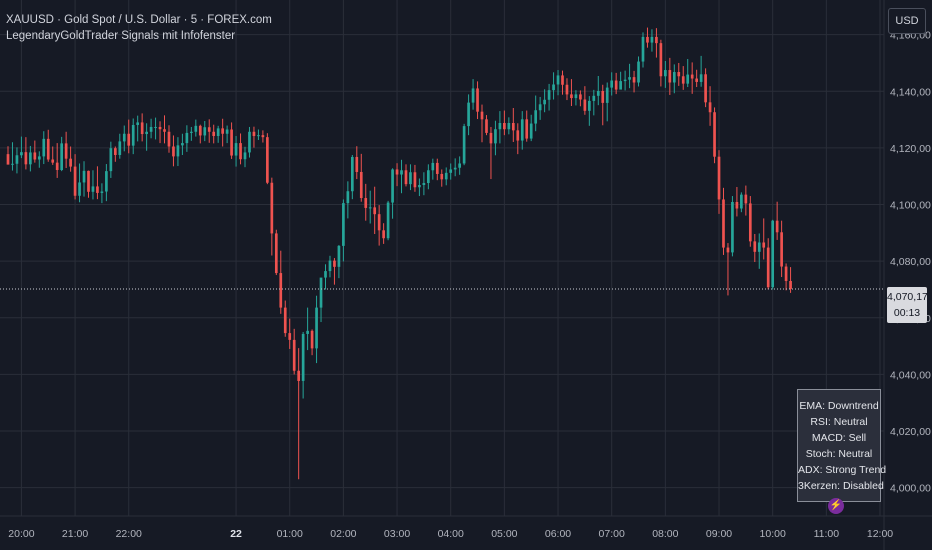 This screenshot has height=550, width=932. Describe the element at coordinates (129, 534) in the screenshot. I see `x-tick-label: 22:00` at that location.